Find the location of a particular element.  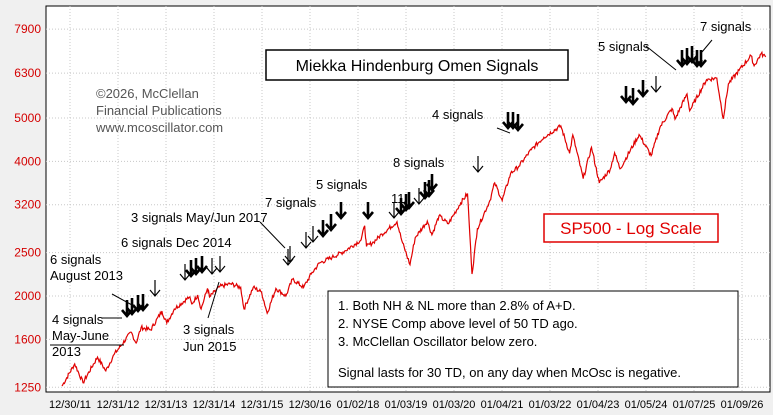

y-axis-labels: 1250 1600 2000 2500 3200 4000 5000 6300 7900 is located at coordinates (27, 208).